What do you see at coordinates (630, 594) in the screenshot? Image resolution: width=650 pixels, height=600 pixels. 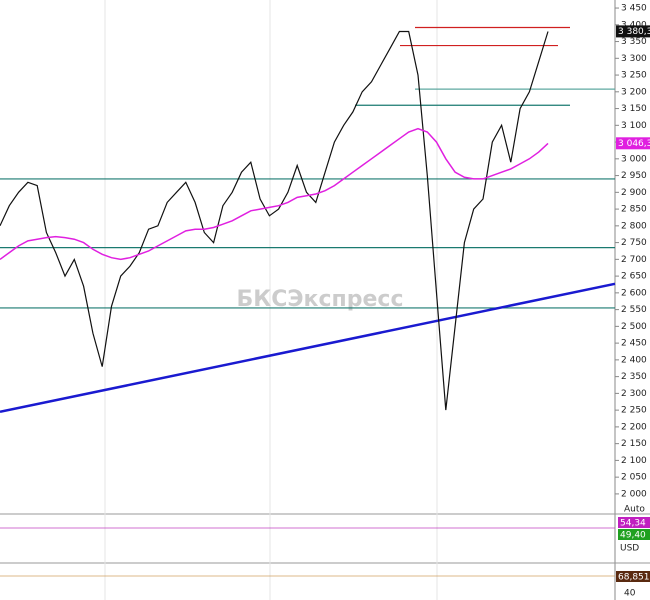 I see `osc-tick: 40` at bounding box center [630, 594].